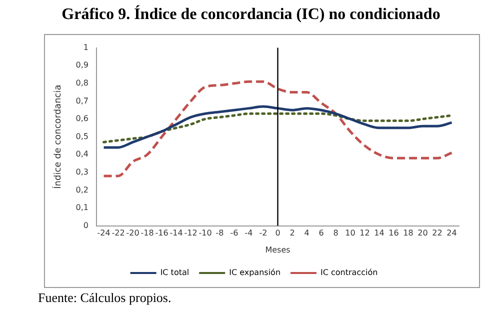 This screenshot has height=326, width=502. Describe the element at coordinates (277, 233) in the screenshot. I see `x-tick-label: 0` at that location.